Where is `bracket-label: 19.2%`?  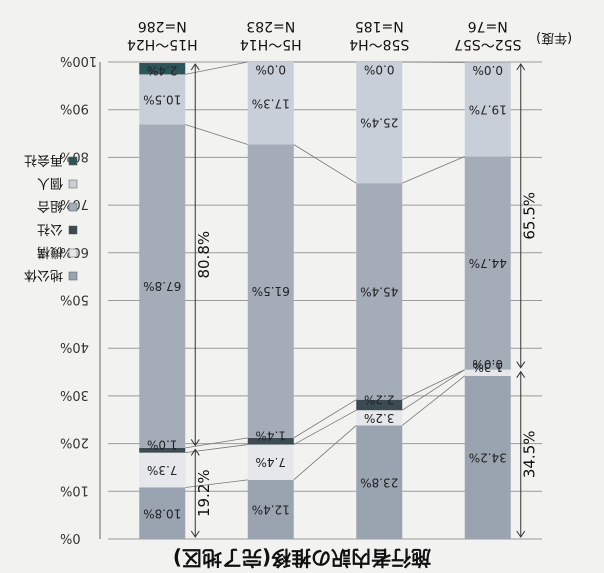 bracket-label: 19.2% is located at coordinates (204, 493).